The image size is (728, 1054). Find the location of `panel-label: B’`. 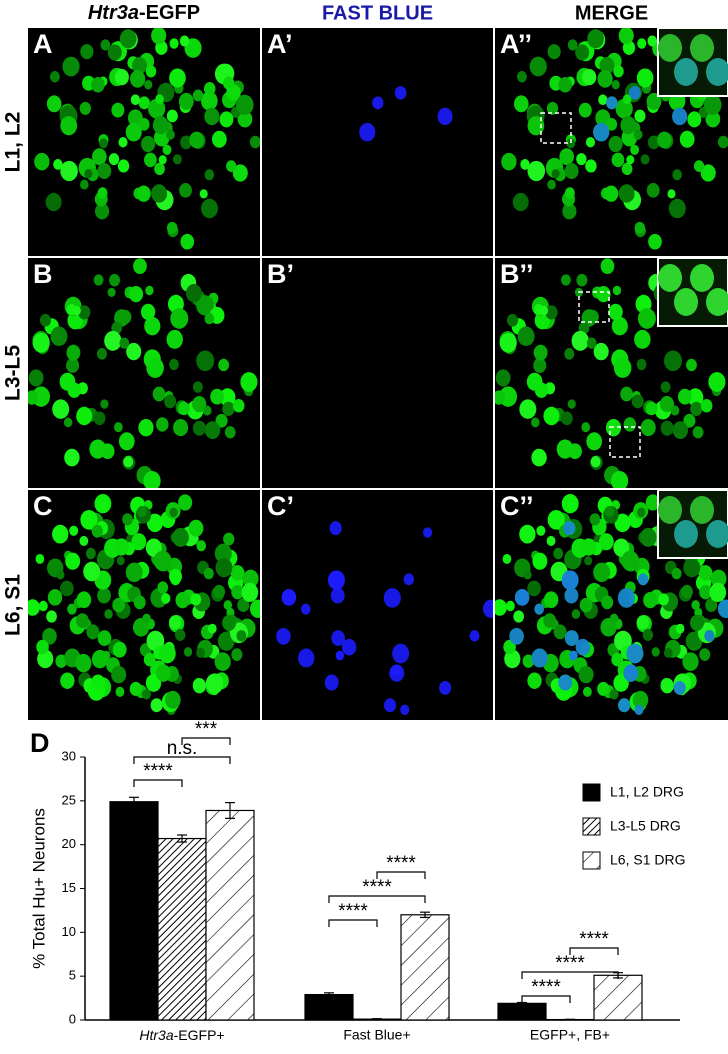

panel-label: B’ is located at coordinates (280, 274).